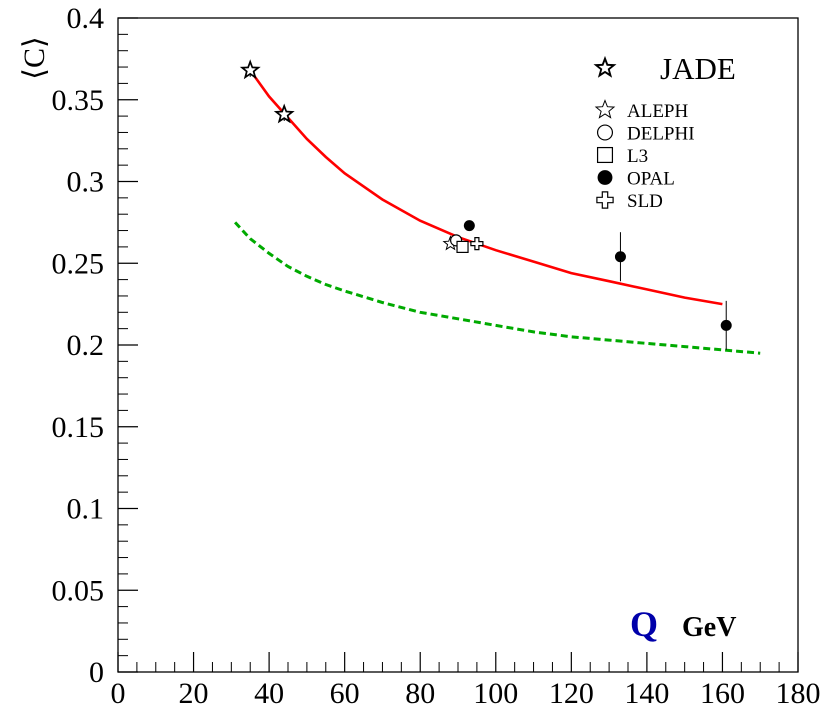 This screenshot has width=830, height=706. What do you see at coordinates (637, 156) in the screenshot?
I see `legend-label-l3: L3` at bounding box center [637, 156].